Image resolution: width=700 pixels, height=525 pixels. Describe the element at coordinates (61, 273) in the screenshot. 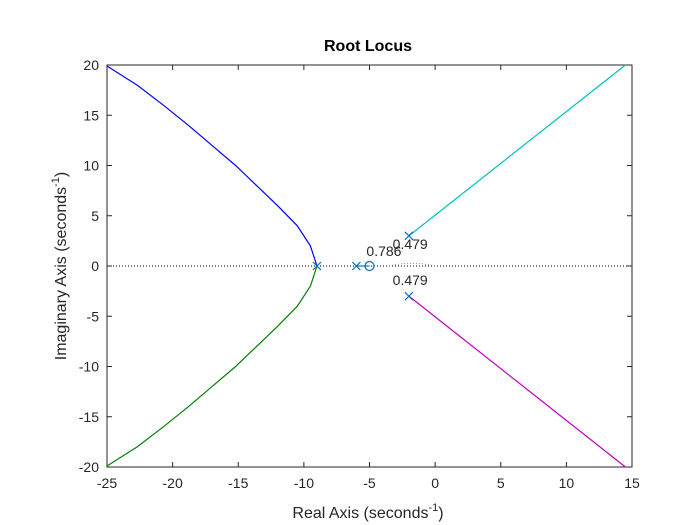

I see `y-axis-label-main: Imaginary Axis (seconds` at that location.